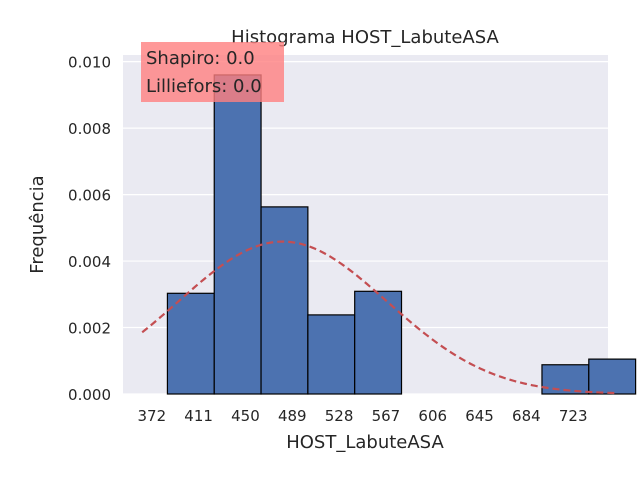 This screenshot has height=480, width=640. What do you see at coordinates (89, 63) in the screenshot?
I see `y-tick-label: 0.010` at bounding box center [89, 63].